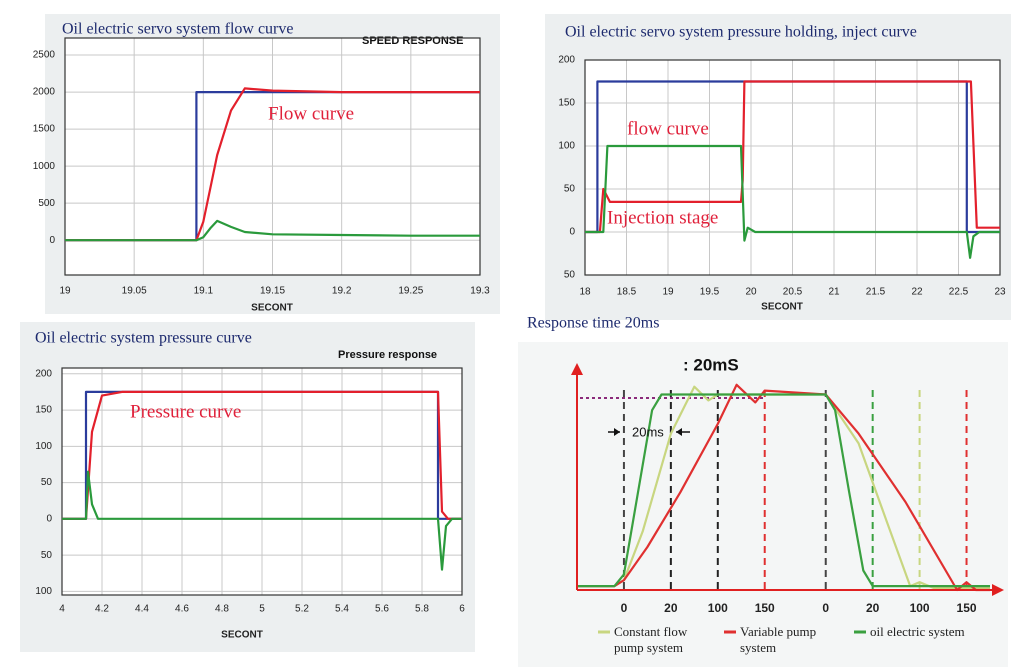 This screenshot has height=671, width=1013. Describe the element at coordinates (134, 291) in the screenshot. I see `x-tick-label: 19.05` at that location.